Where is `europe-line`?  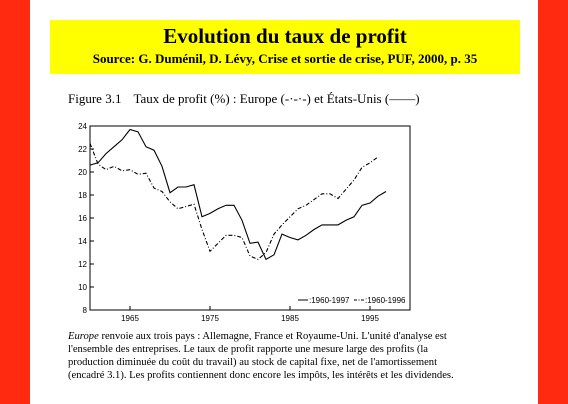 europe-line is located at coordinates (234, 202).